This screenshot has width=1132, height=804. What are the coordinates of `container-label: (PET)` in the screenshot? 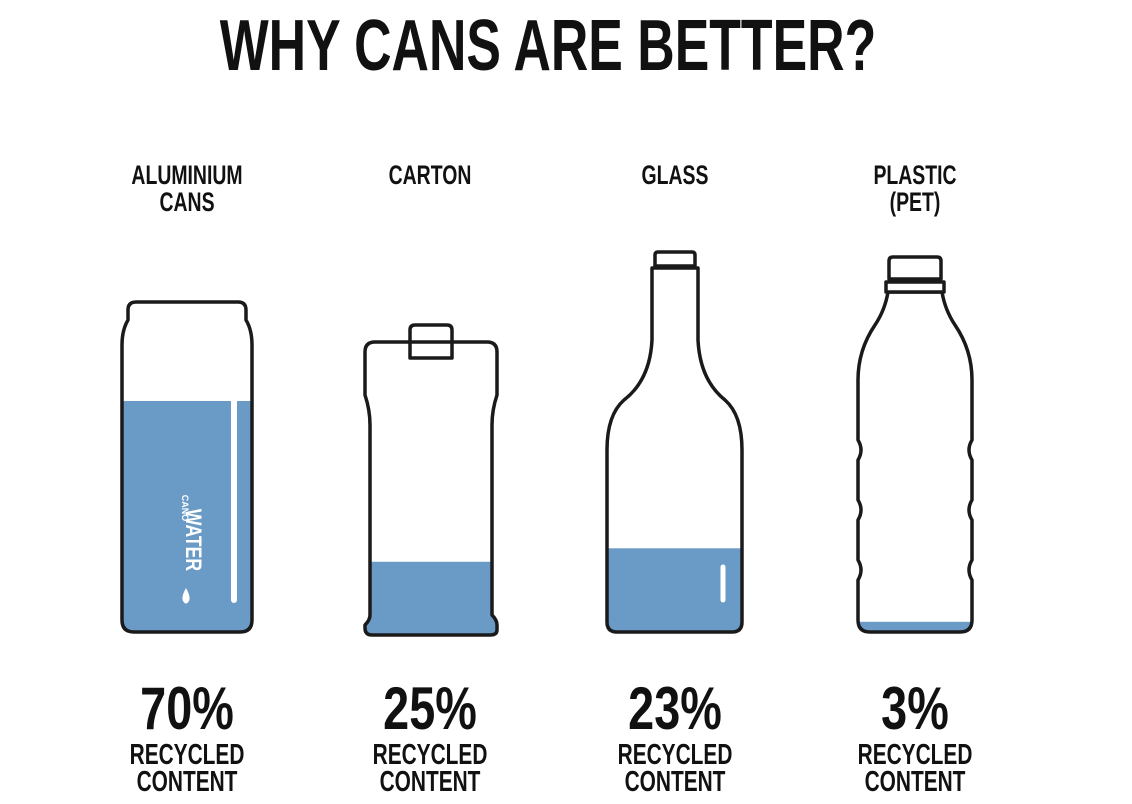 It's located at (915, 202).